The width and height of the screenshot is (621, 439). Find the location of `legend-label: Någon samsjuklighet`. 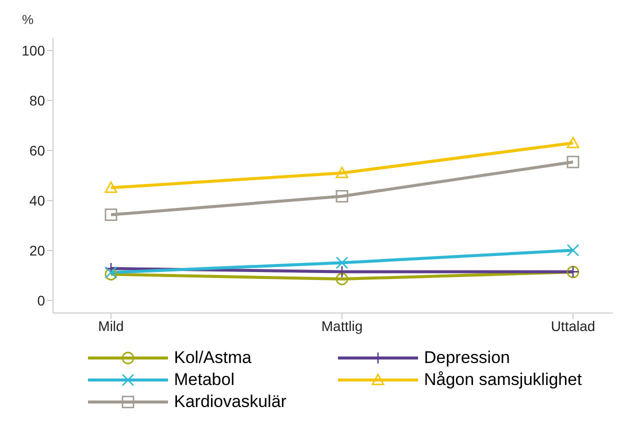

legend-label: Någon samsjuklighet is located at coordinates (503, 380).